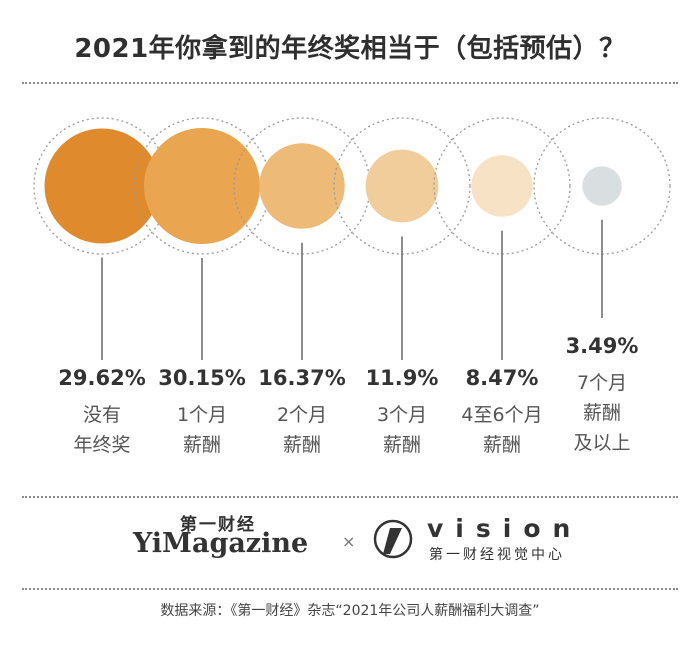 The image size is (700, 646). Describe the element at coordinates (202, 378) in the screenshot. I see `value-label: 30.15%` at that location.